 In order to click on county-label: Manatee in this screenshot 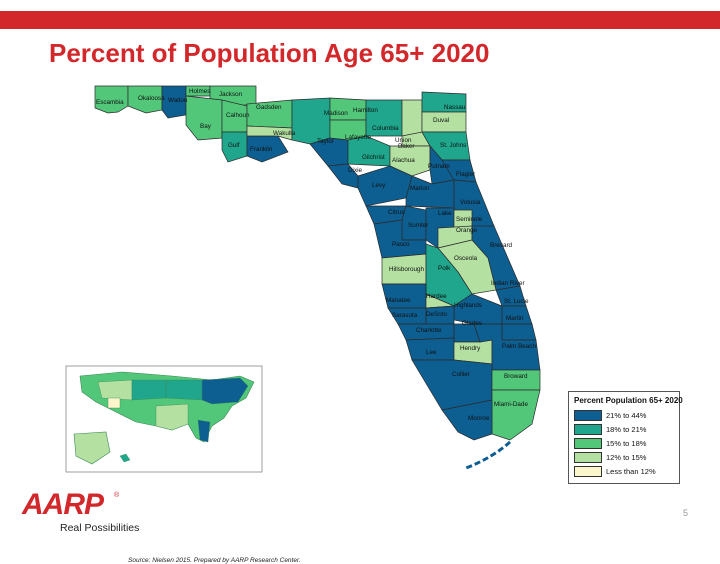, I will do `click(398, 300)`.